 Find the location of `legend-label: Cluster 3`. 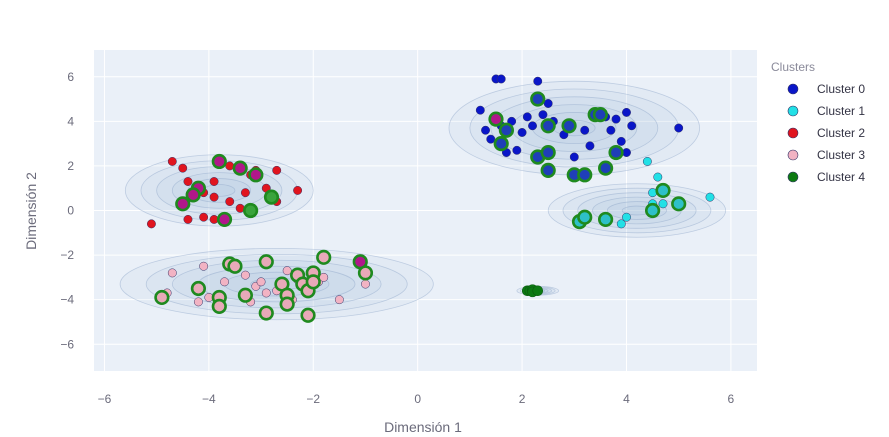

legend-label: Cluster 3 is located at coordinates (841, 155).